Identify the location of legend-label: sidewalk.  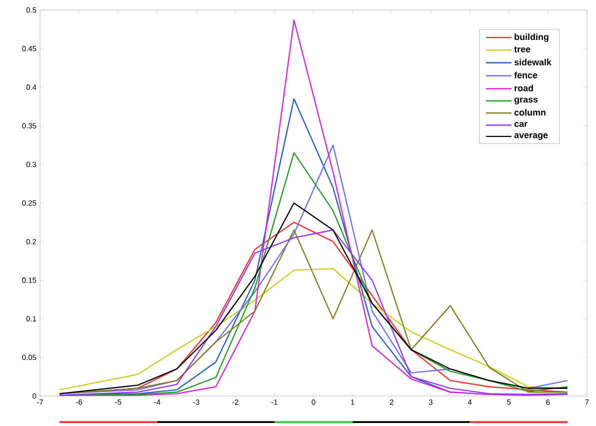
(533, 62).